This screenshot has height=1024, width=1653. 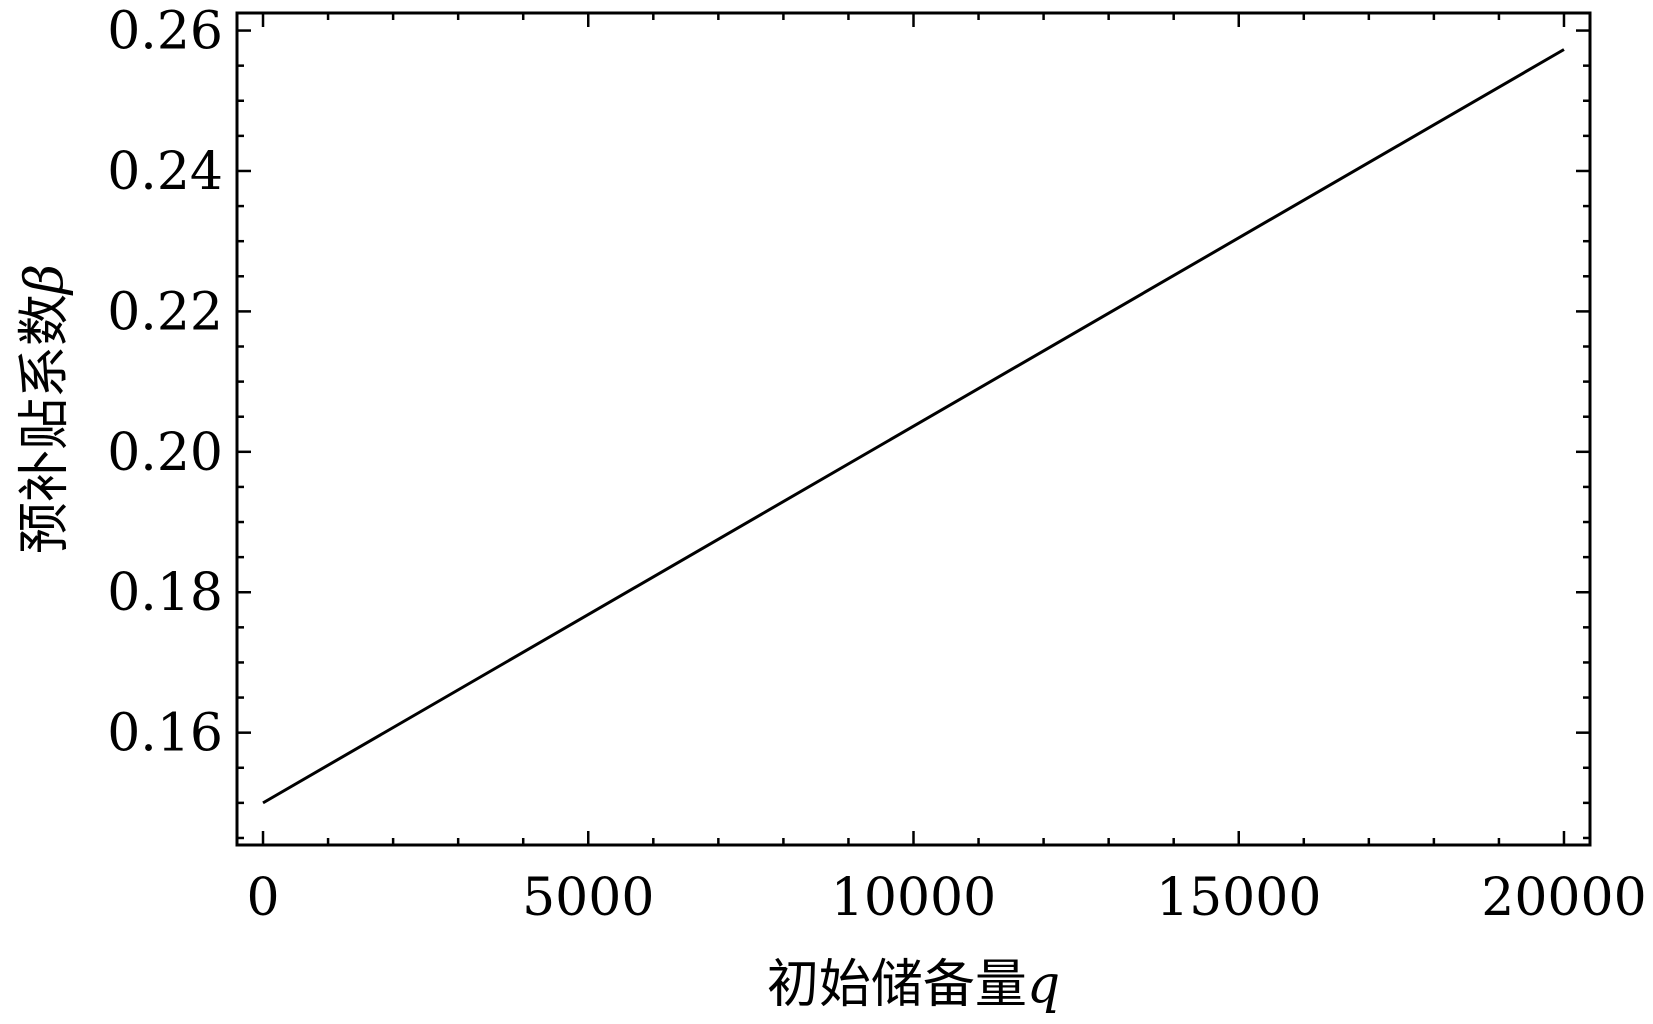 What do you see at coordinates (165, 172) in the screenshot?
I see `y-tick-label: 0.24` at bounding box center [165, 172].